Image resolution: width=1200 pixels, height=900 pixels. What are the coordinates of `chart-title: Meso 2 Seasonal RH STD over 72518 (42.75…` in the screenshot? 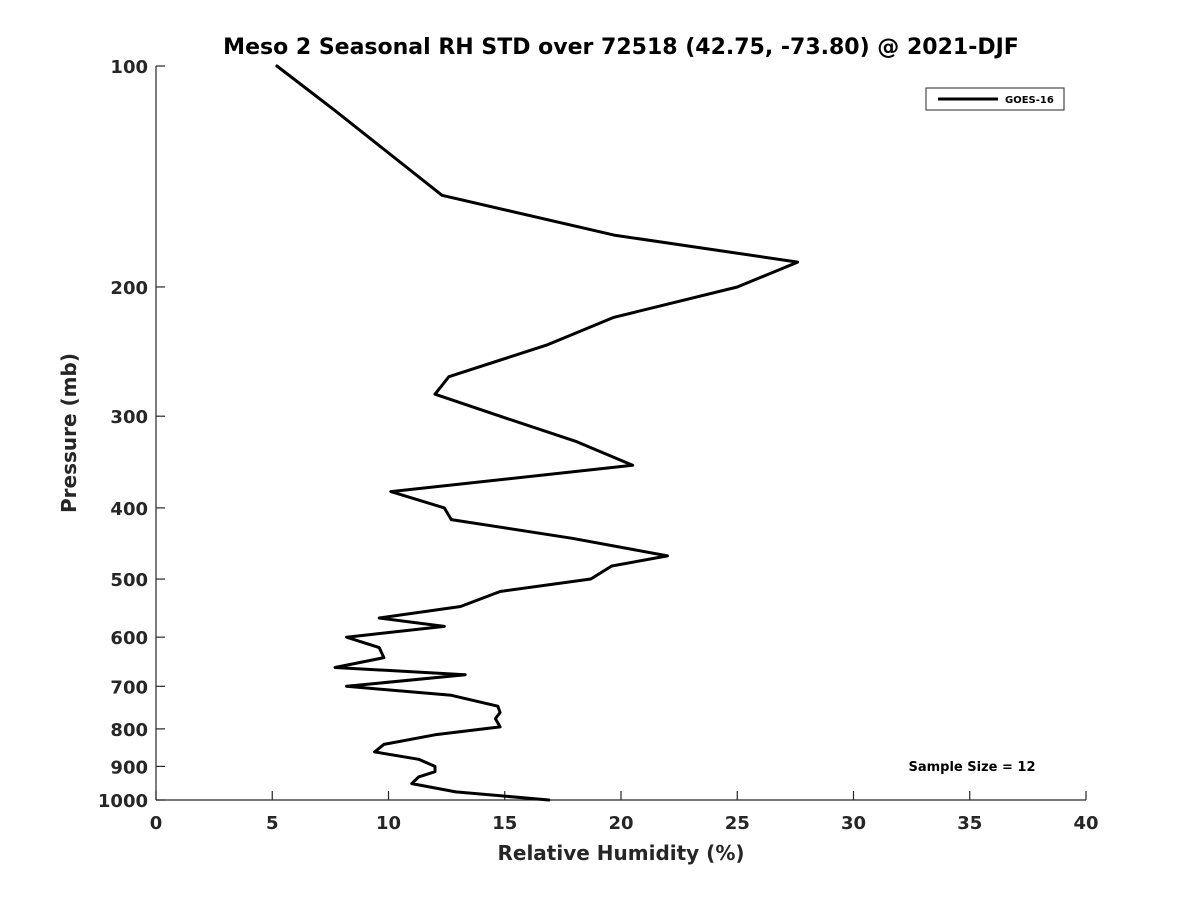 It's located at (621, 47).